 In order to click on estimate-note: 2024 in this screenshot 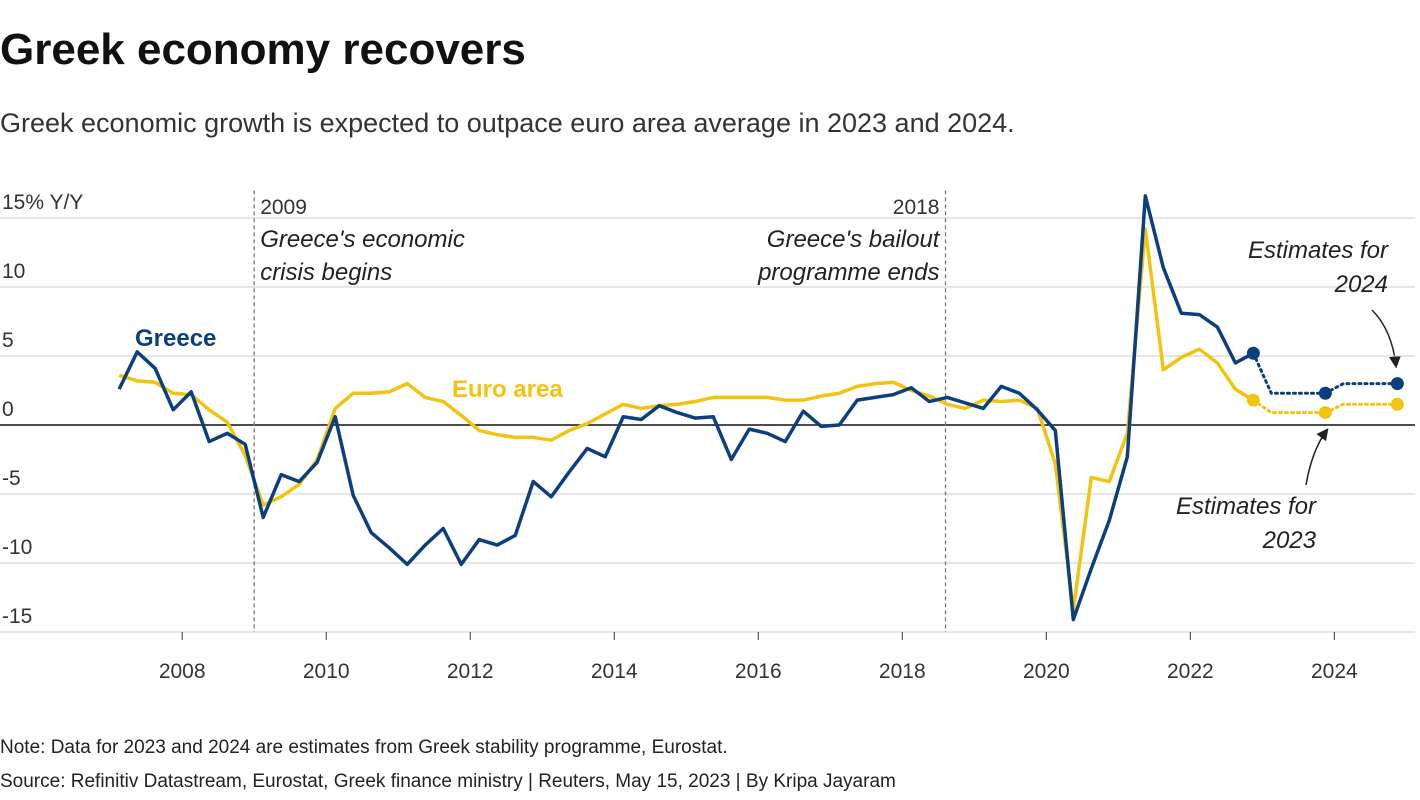, I will do `click(1361, 284)`.